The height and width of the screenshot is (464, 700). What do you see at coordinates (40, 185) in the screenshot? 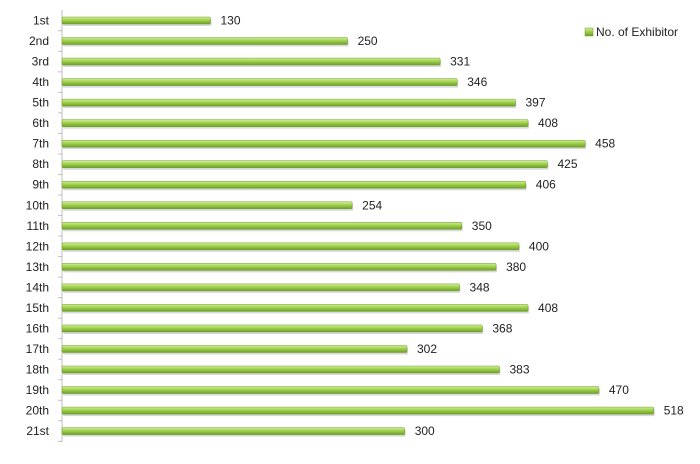
I see `category-label: 9th` at bounding box center [40, 185].